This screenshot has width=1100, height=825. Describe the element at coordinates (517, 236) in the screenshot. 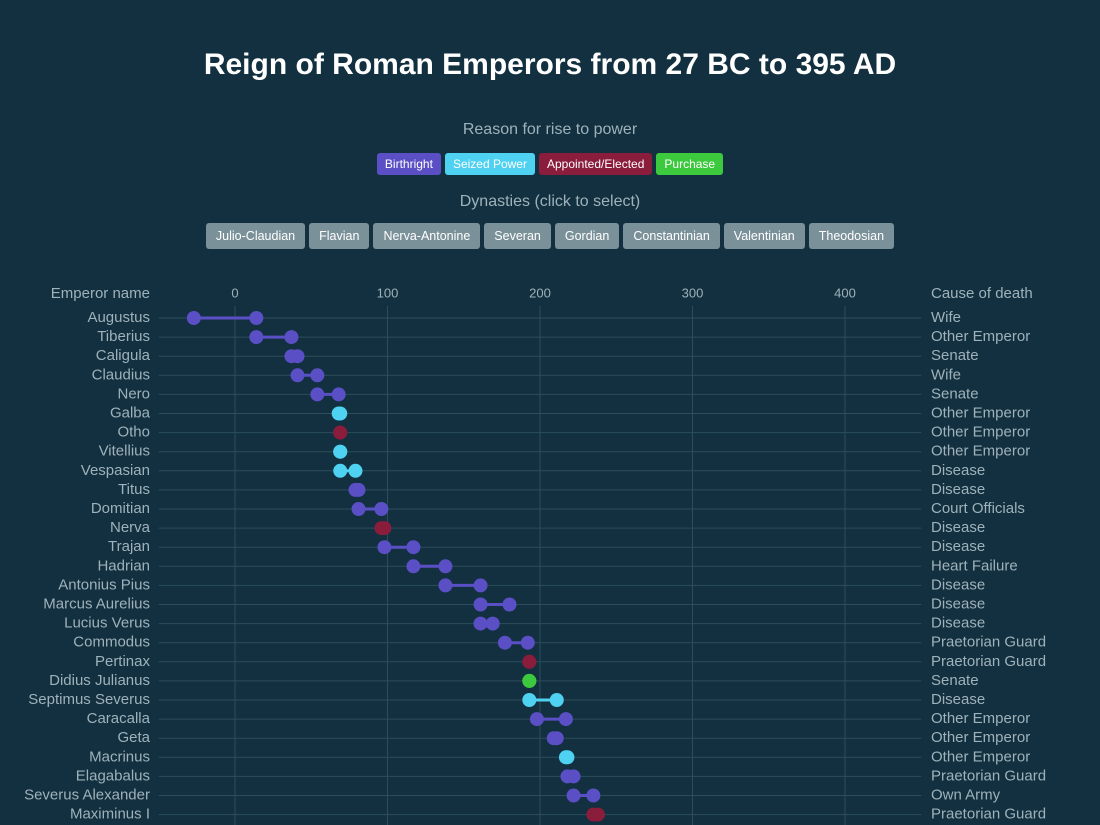

I see `dynasty-button: Severan` at that location.